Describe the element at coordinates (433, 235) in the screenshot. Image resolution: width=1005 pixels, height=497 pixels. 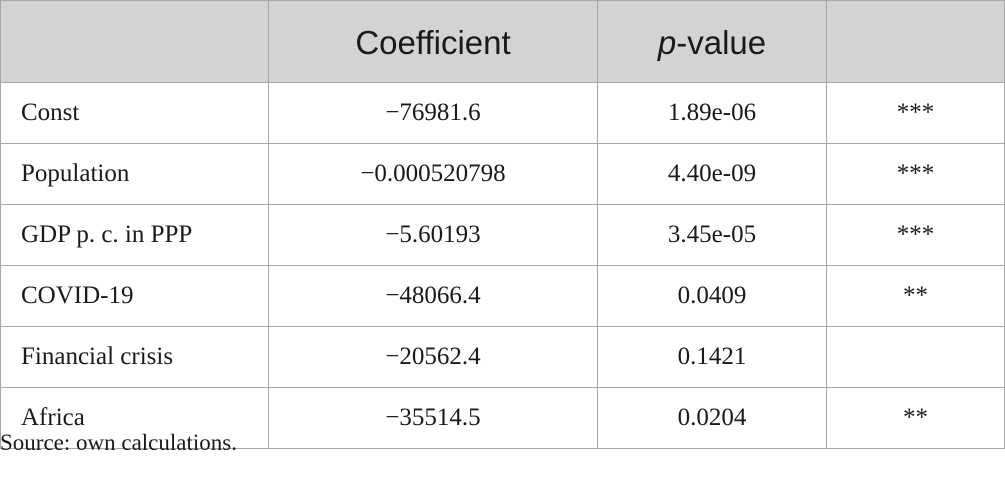
I see `row-coefficient: −5.60193` at that location.